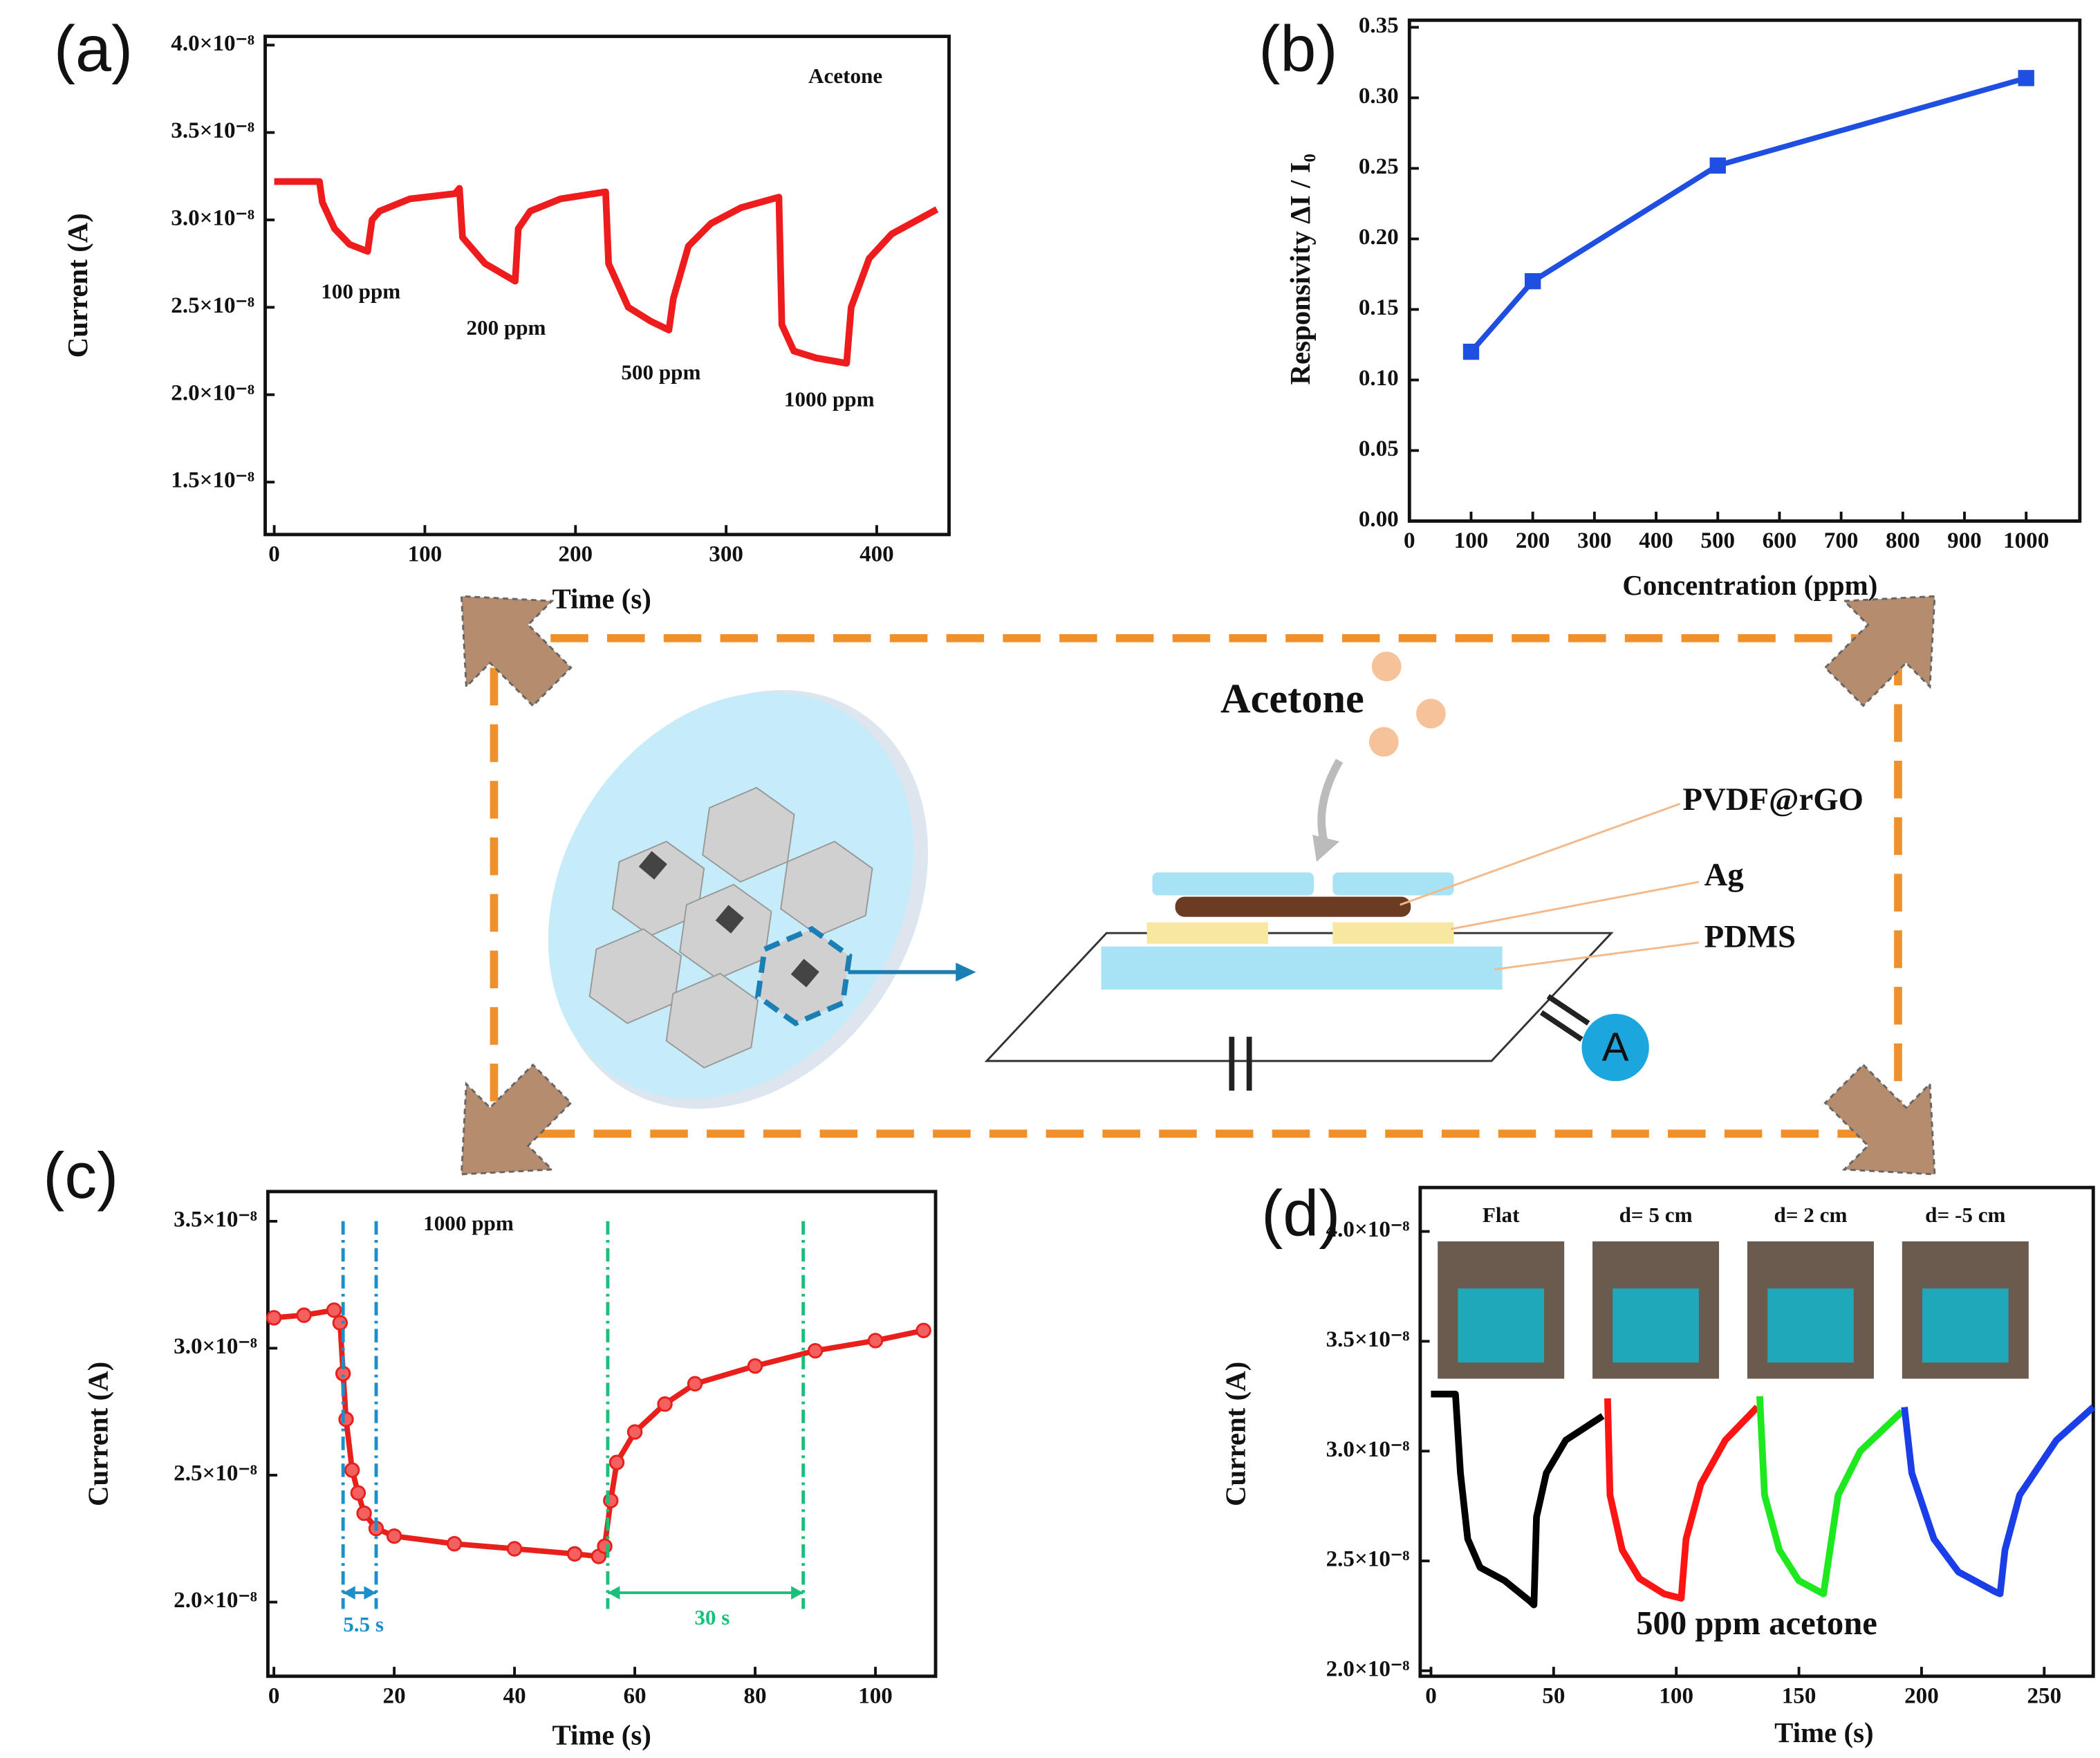  What do you see at coordinates (1379, 307) in the screenshot?
I see `y-tick-label: 0.15` at bounding box center [1379, 307].